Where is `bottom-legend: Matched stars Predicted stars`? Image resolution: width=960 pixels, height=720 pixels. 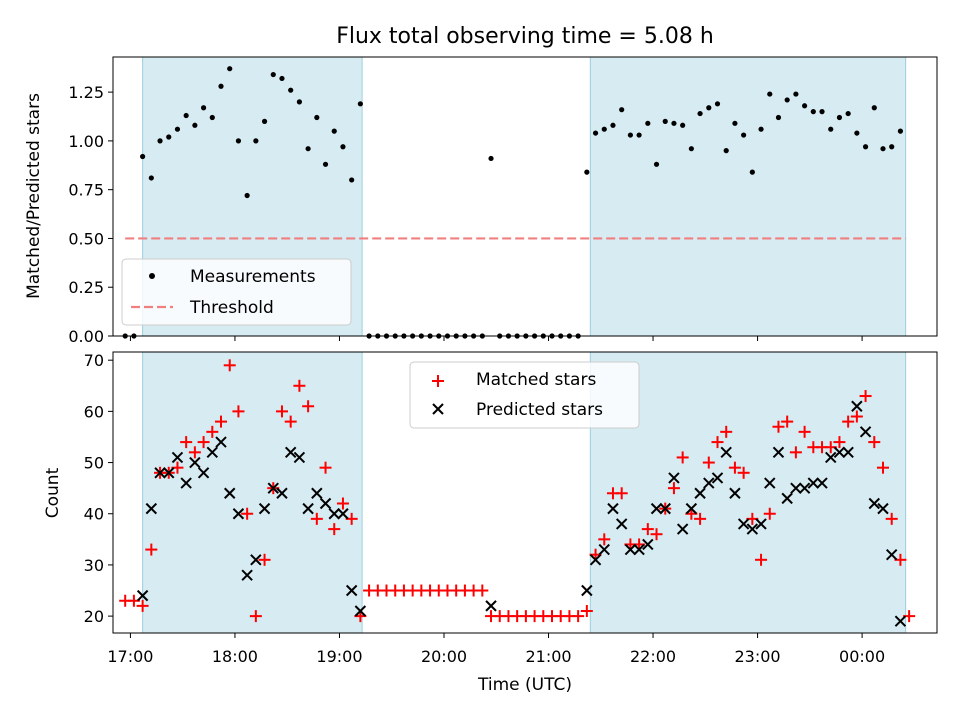 bottom-legend: Matched stars Predicted stars is located at coordinates (524, 395).